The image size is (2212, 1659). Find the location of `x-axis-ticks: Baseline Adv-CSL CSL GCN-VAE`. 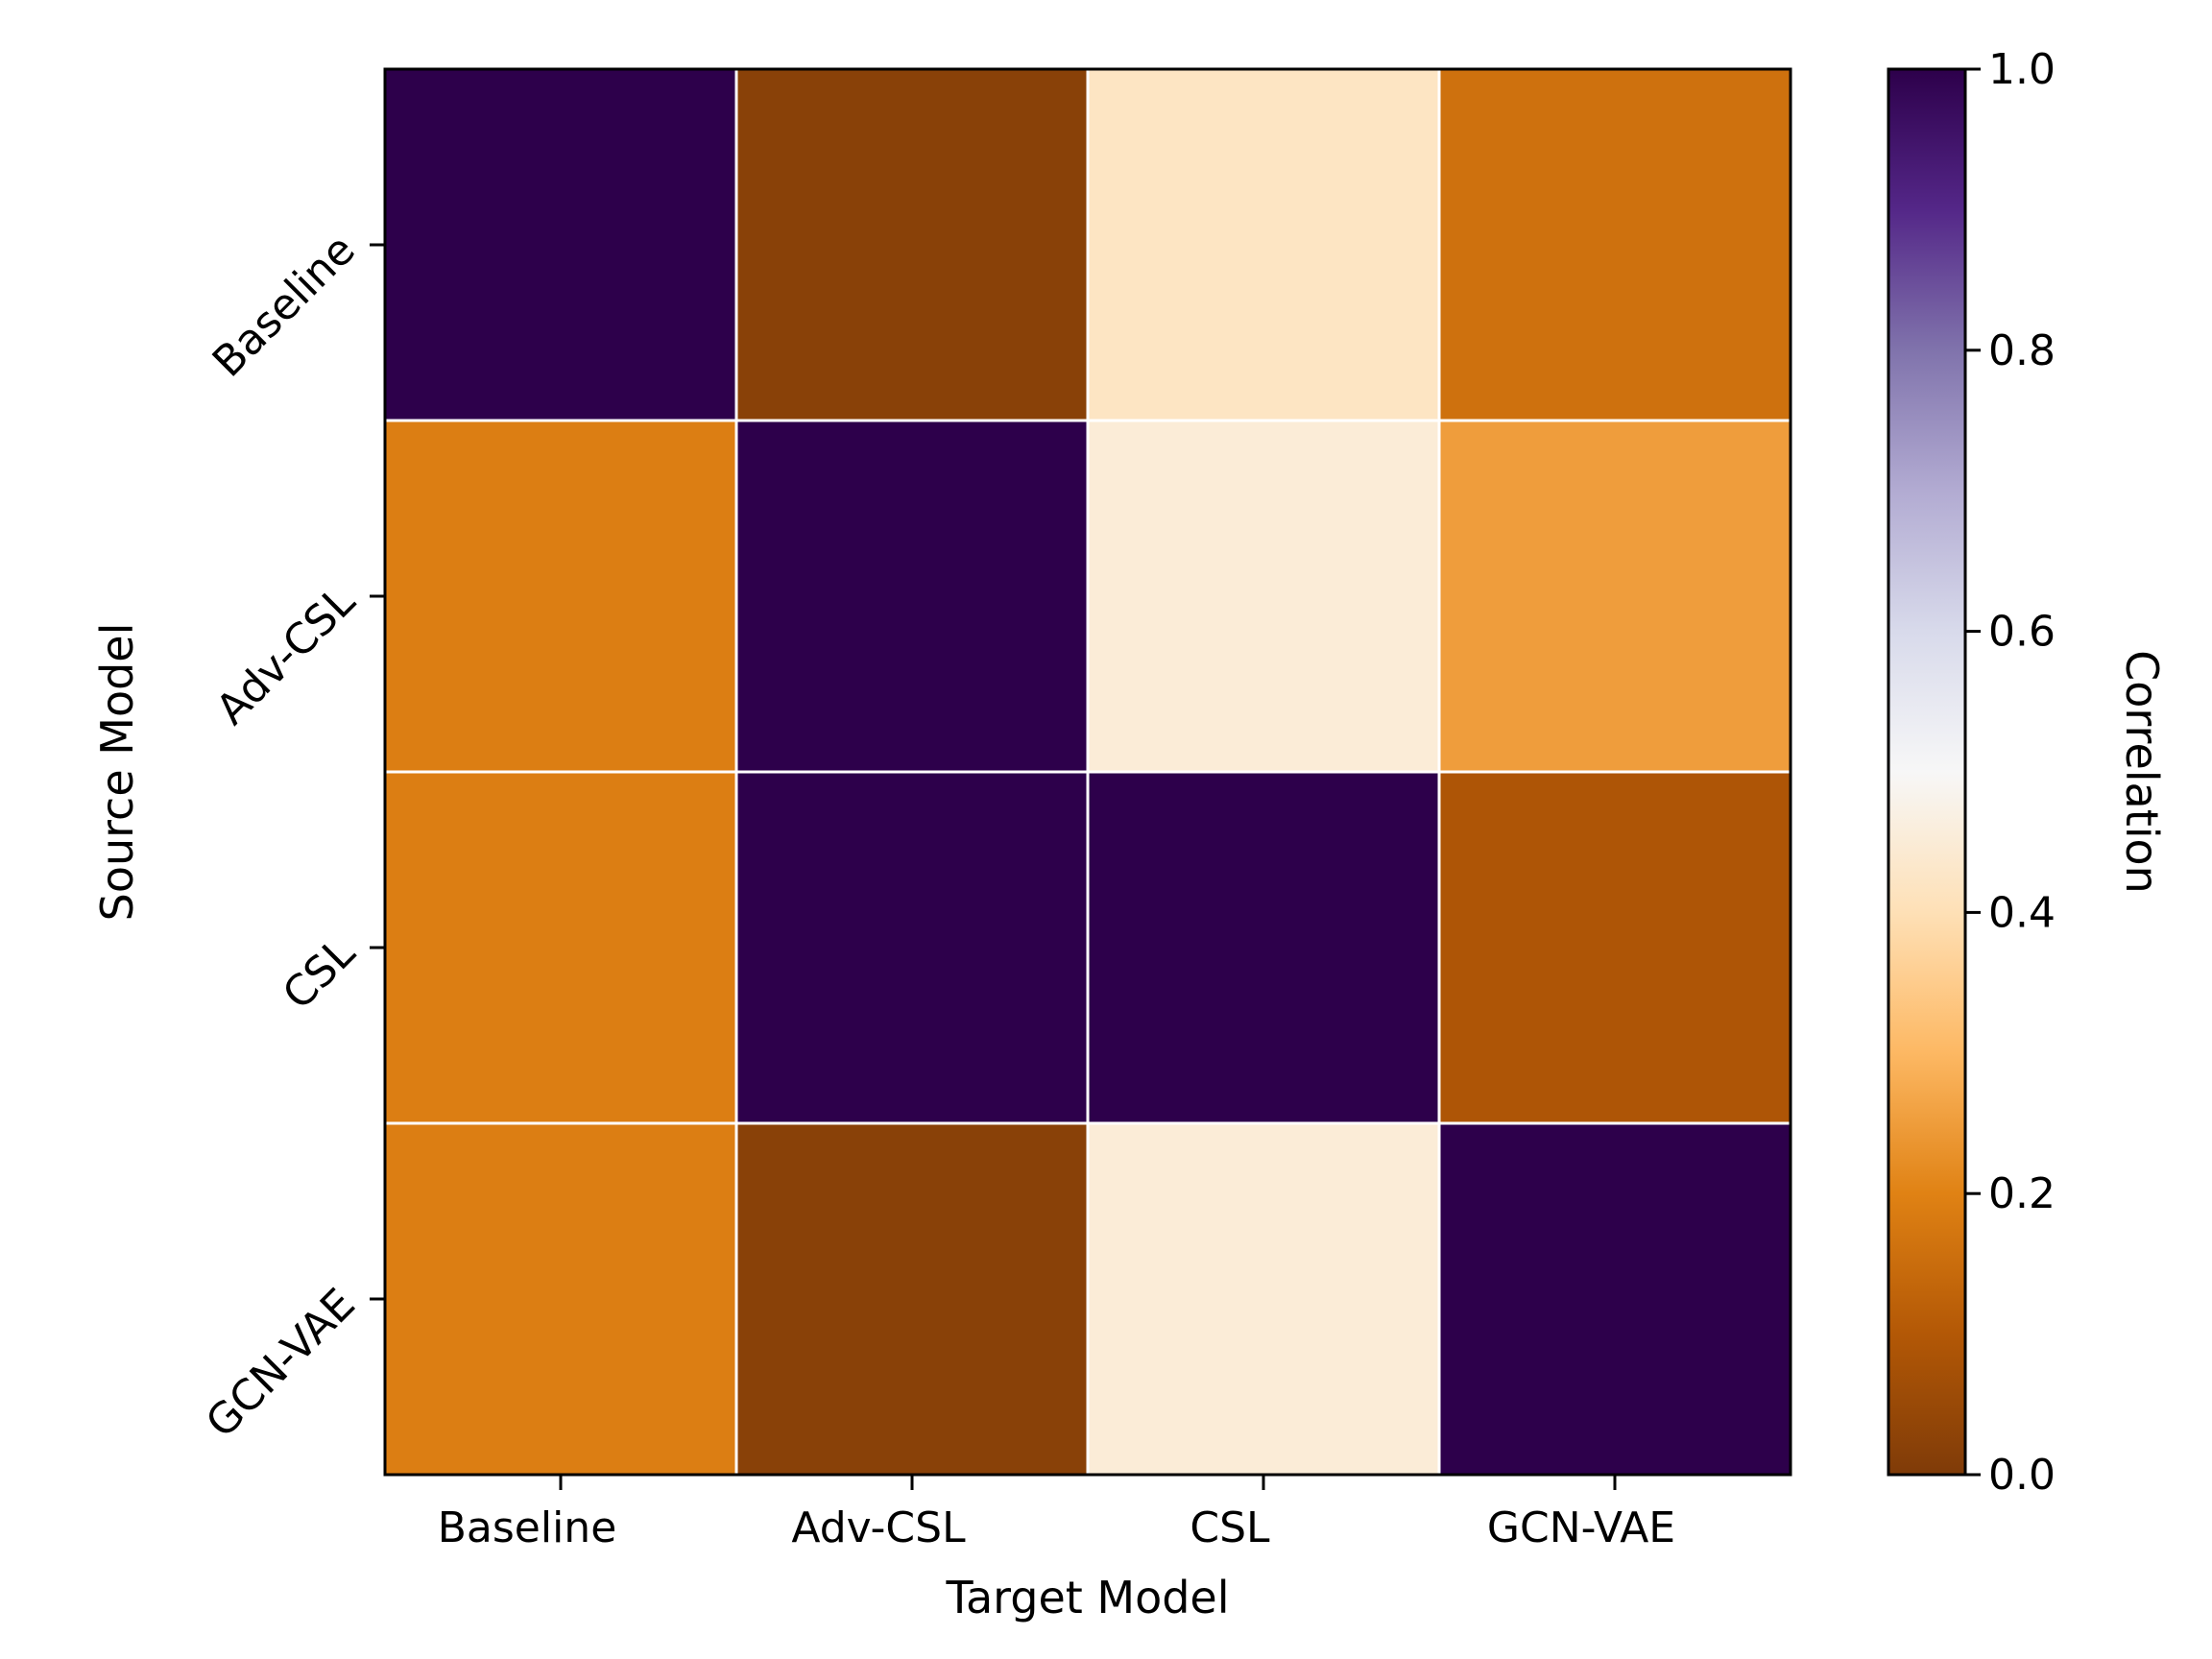

x-axis-ticks: Baseline Adv-CSL CSL GCN-VAE is located at coordinates (1056, 1513).